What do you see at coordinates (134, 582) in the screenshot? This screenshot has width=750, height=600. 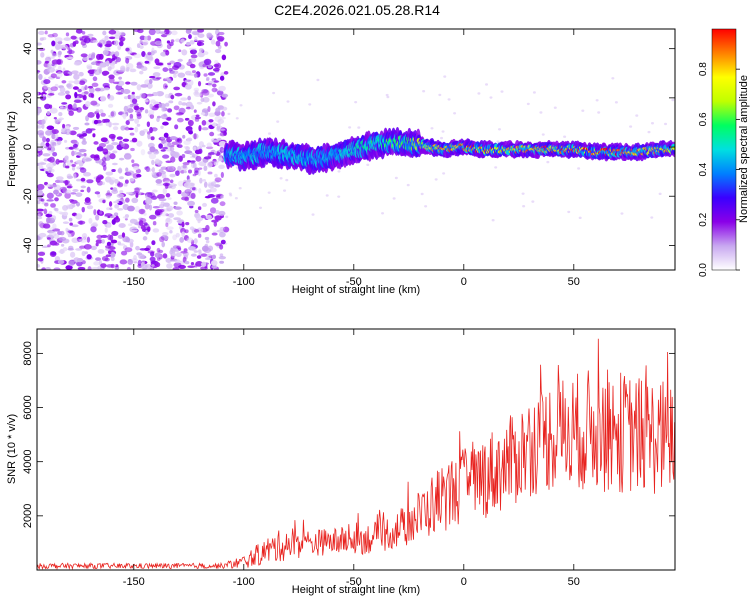 I see `snr-x-tick-label: -150` at bounding box center [134, 582].